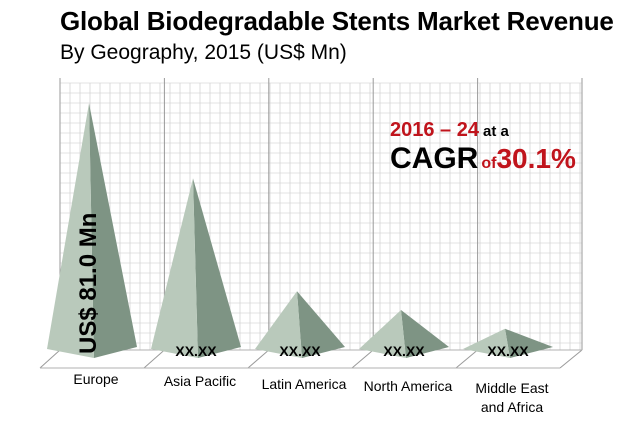  What do you see at coordinates (434, 158) in the screenshot?
I see `cagr-word: CAGR` at bounding box center [434, 158].